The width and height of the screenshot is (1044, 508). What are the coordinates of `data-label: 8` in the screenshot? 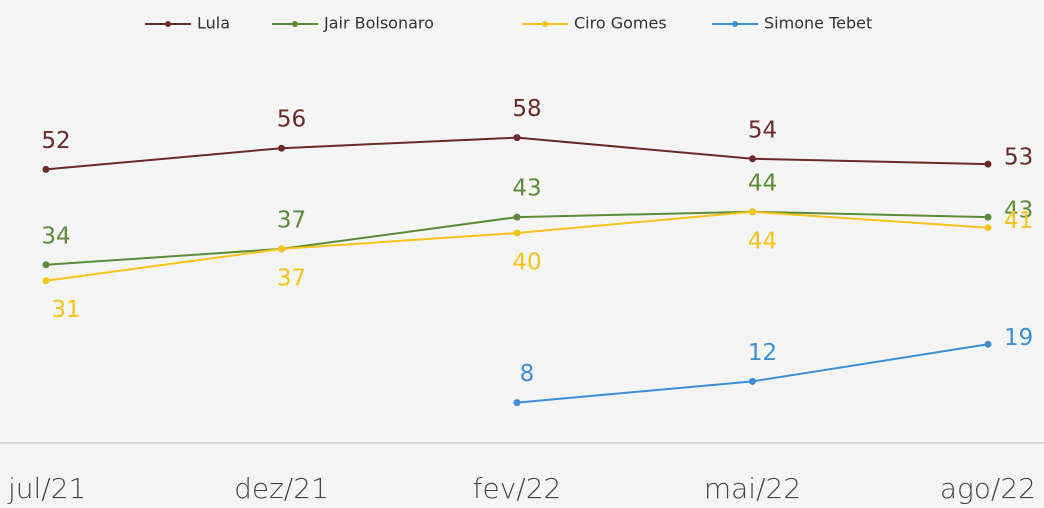 It's located at (527, 374).